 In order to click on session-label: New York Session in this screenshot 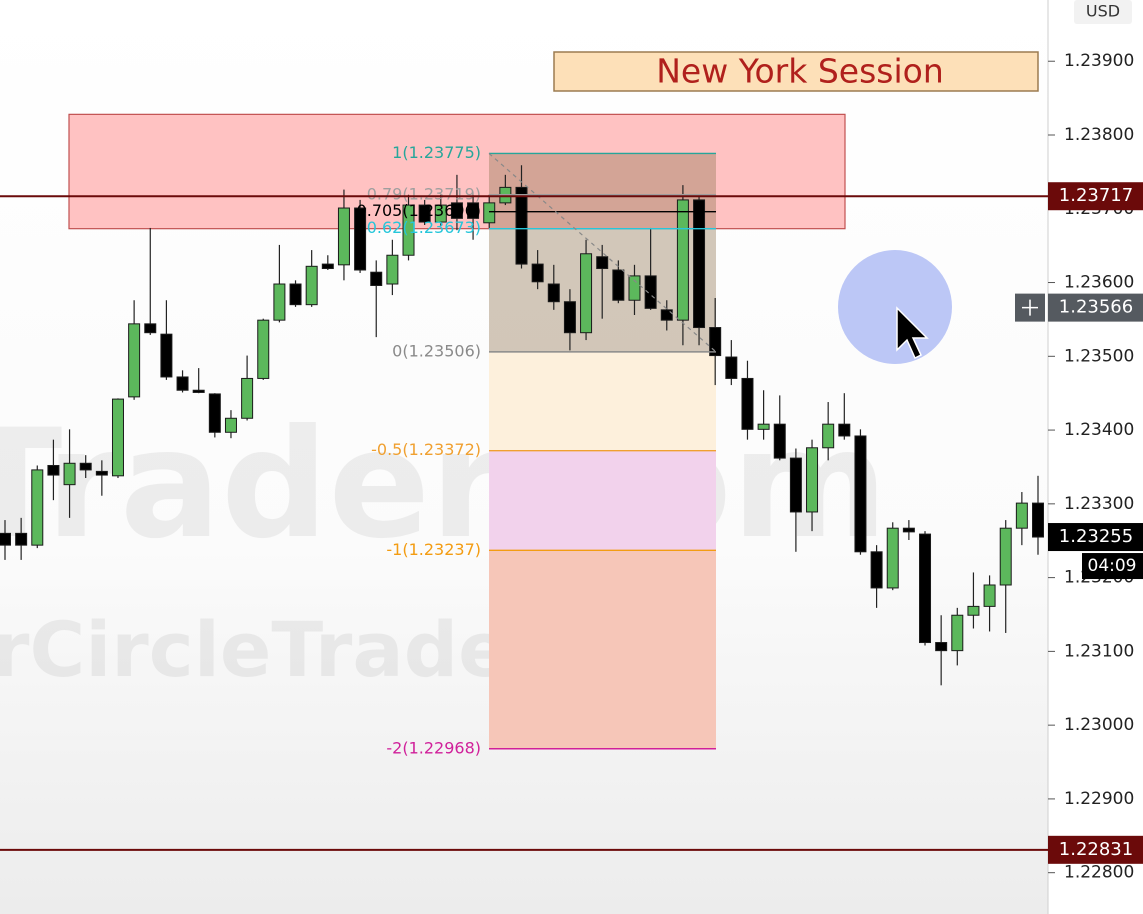, I will do `click(800, 71)`.